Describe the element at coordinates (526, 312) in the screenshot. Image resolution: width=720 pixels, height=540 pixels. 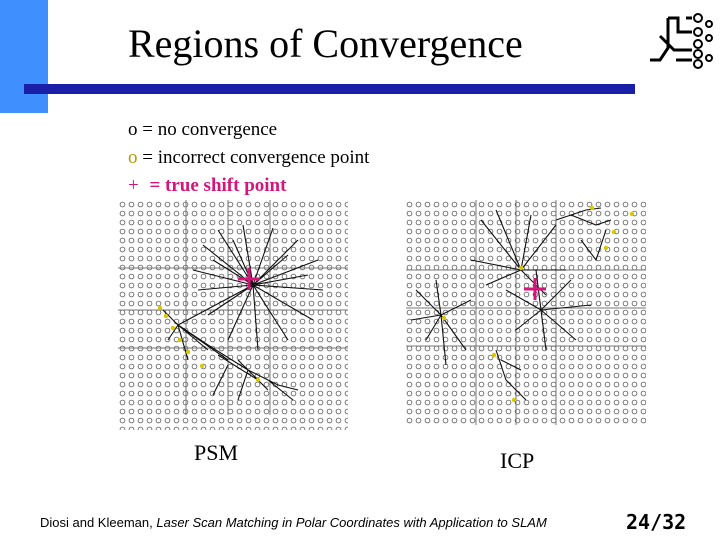
I see `icp-plot-canvas` at that location.